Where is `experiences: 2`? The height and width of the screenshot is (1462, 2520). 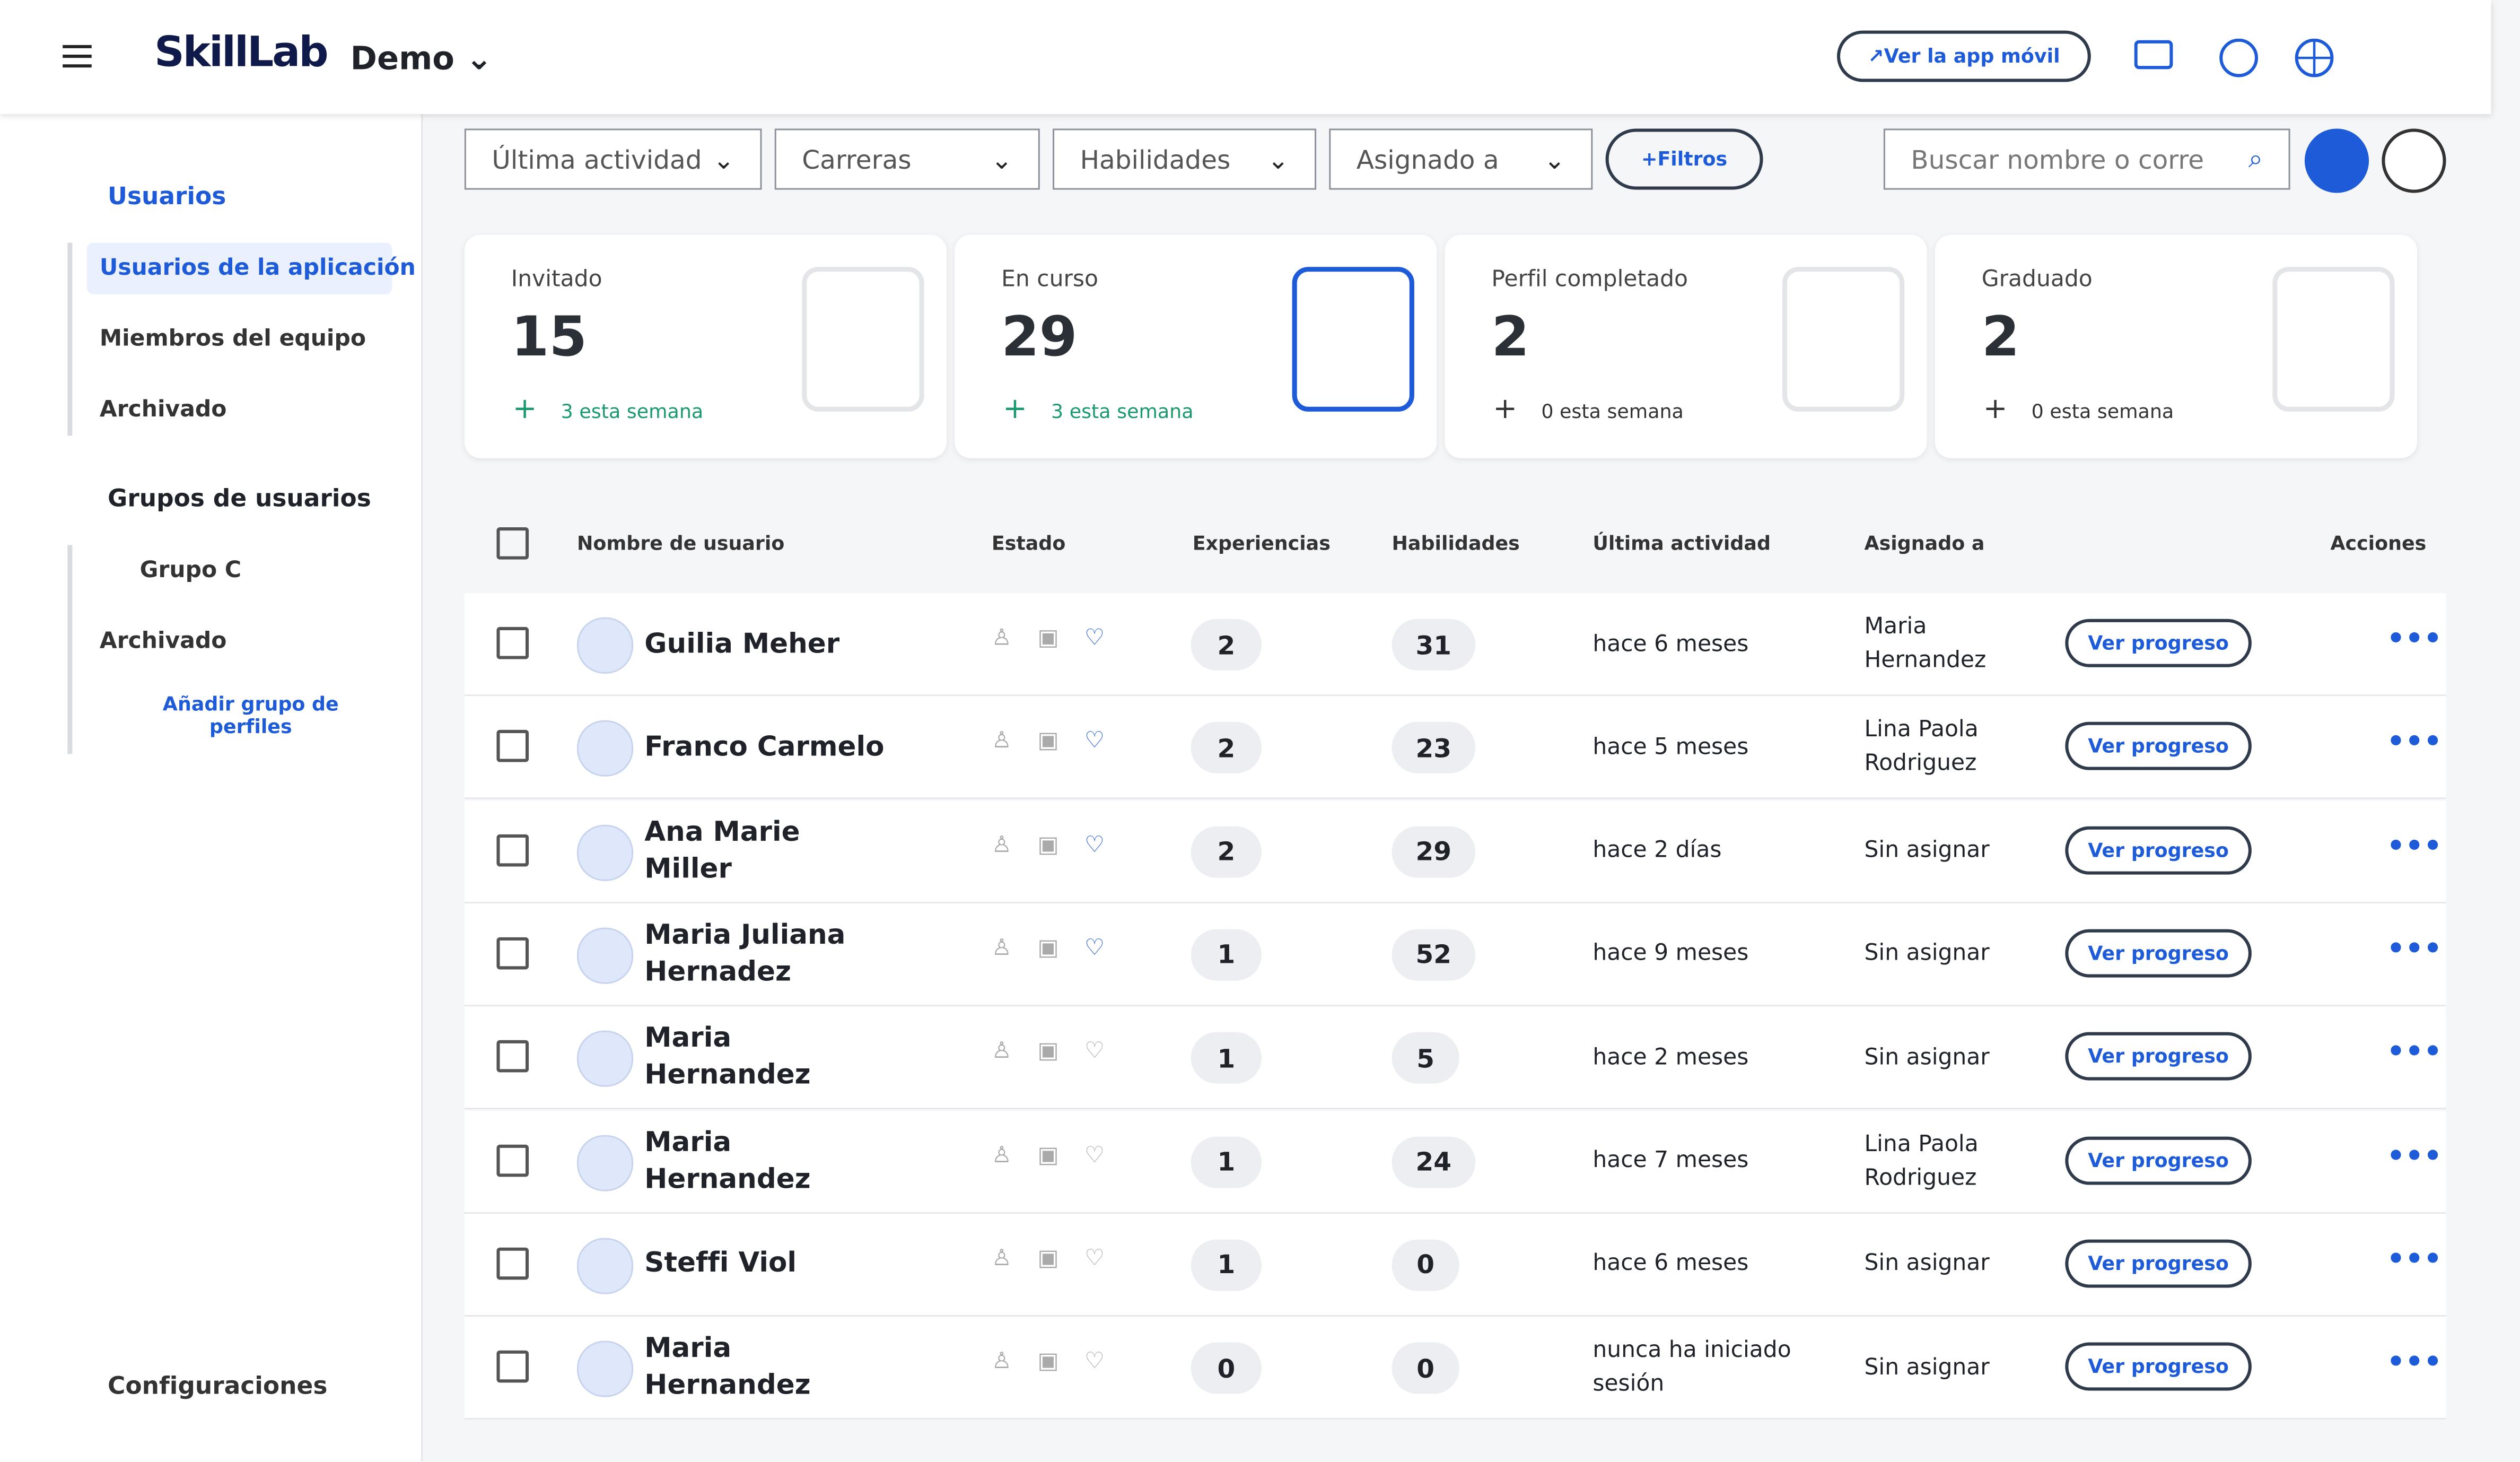
experiences: 2 is located at coordinates (1226, 748).